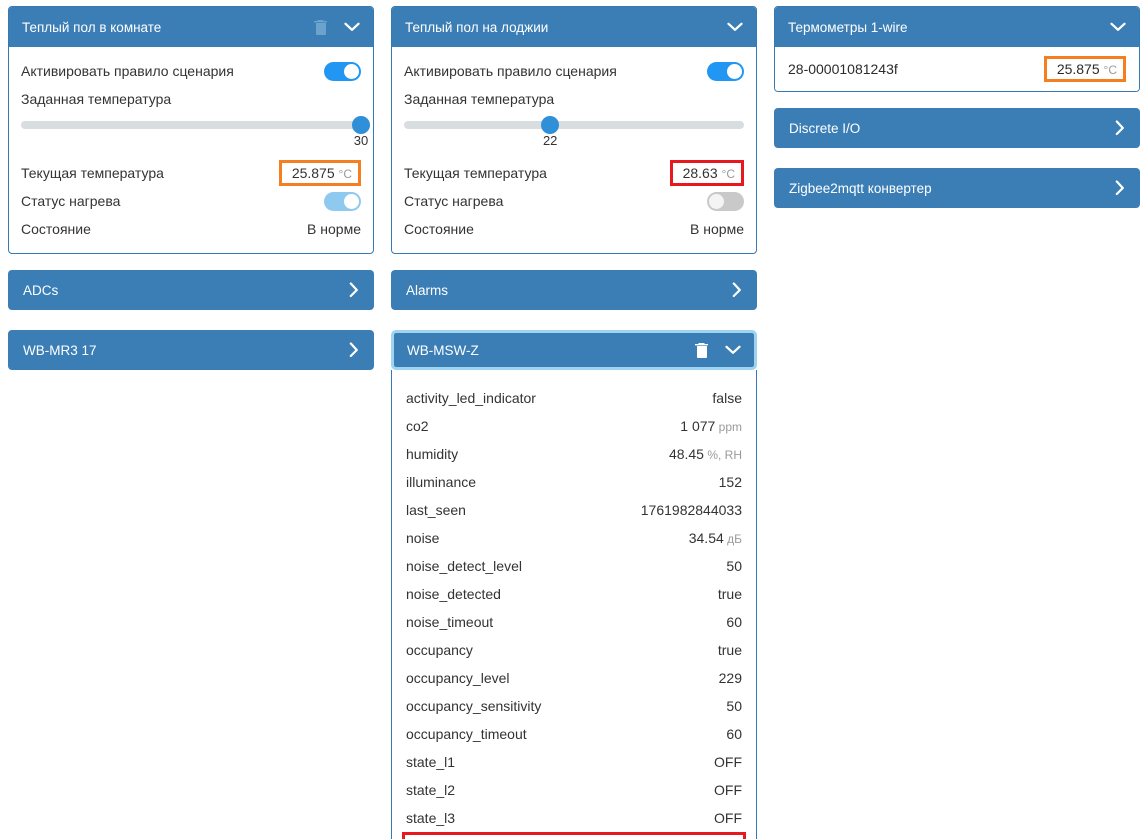 The image size is (1144, 839). I want to click on device-property-row: state_l1 OFF, so click(574, 762).